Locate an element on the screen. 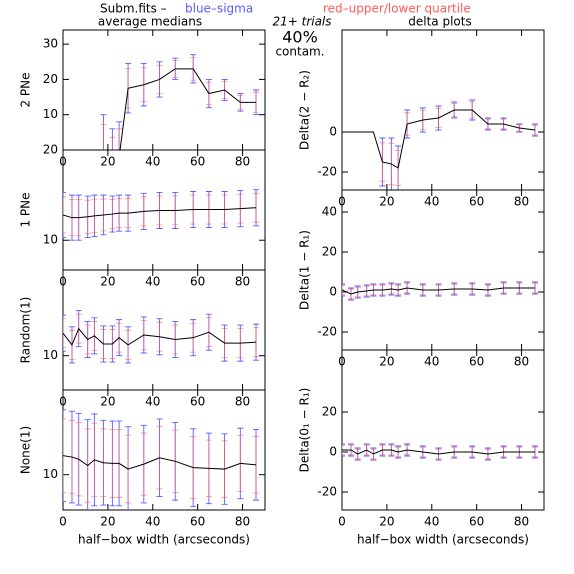 This screenshot has height=574, width=574. y-axis-label: None(1) is located at coordinates (26, 450).